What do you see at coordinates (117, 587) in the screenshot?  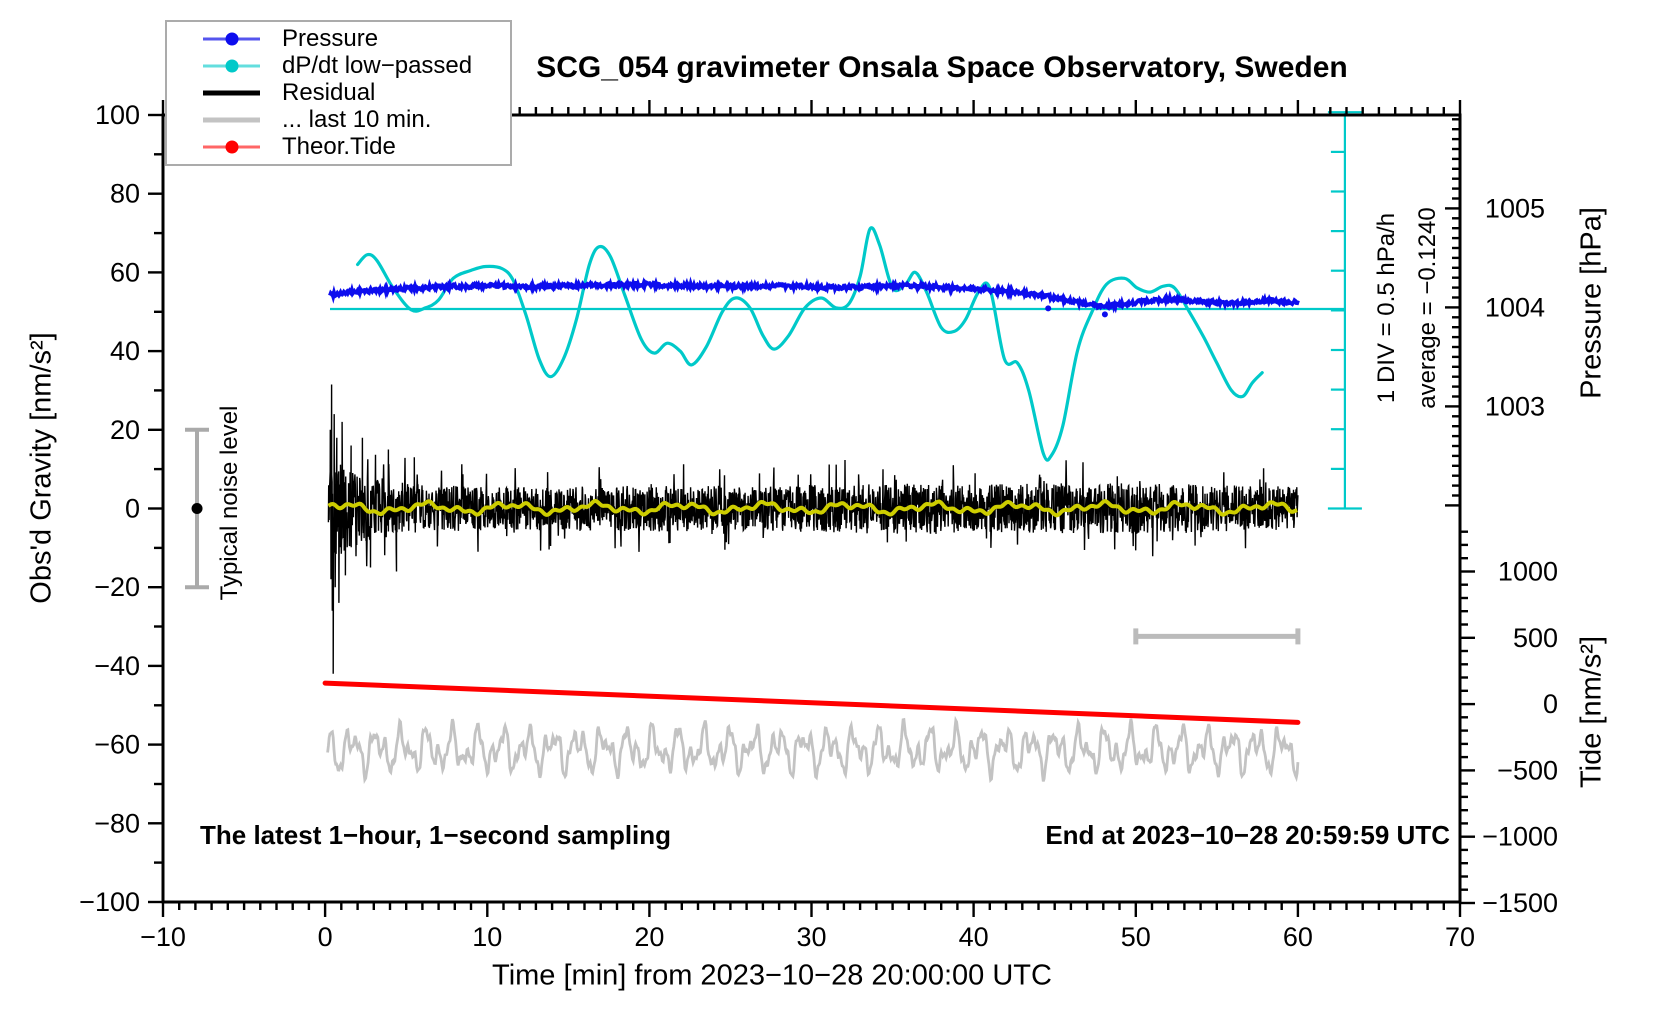 I see `svg-text: −20` at bounding box center [117, 587].